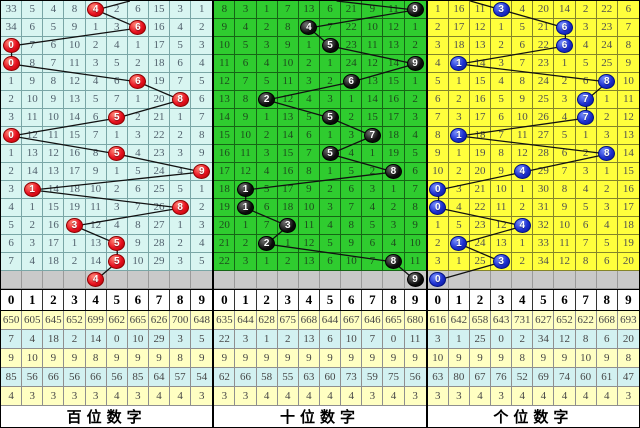  Describe the element at coordinates (544, 46) in the screenshot. I see `miss-count-cell: 22` at that location.